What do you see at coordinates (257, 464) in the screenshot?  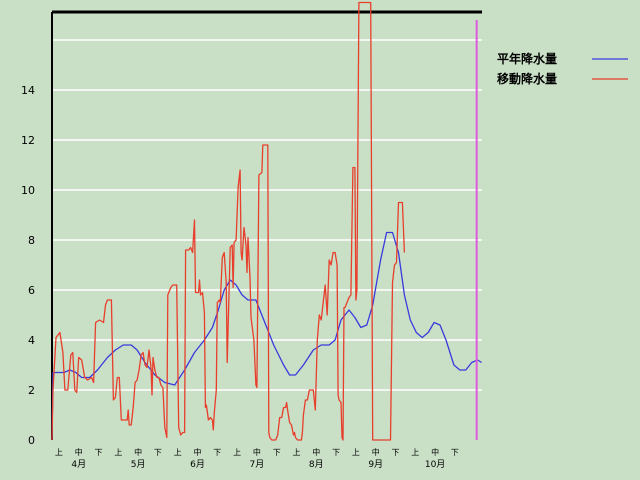 I see `month-label: 7月` at bounding box center [257, 464].